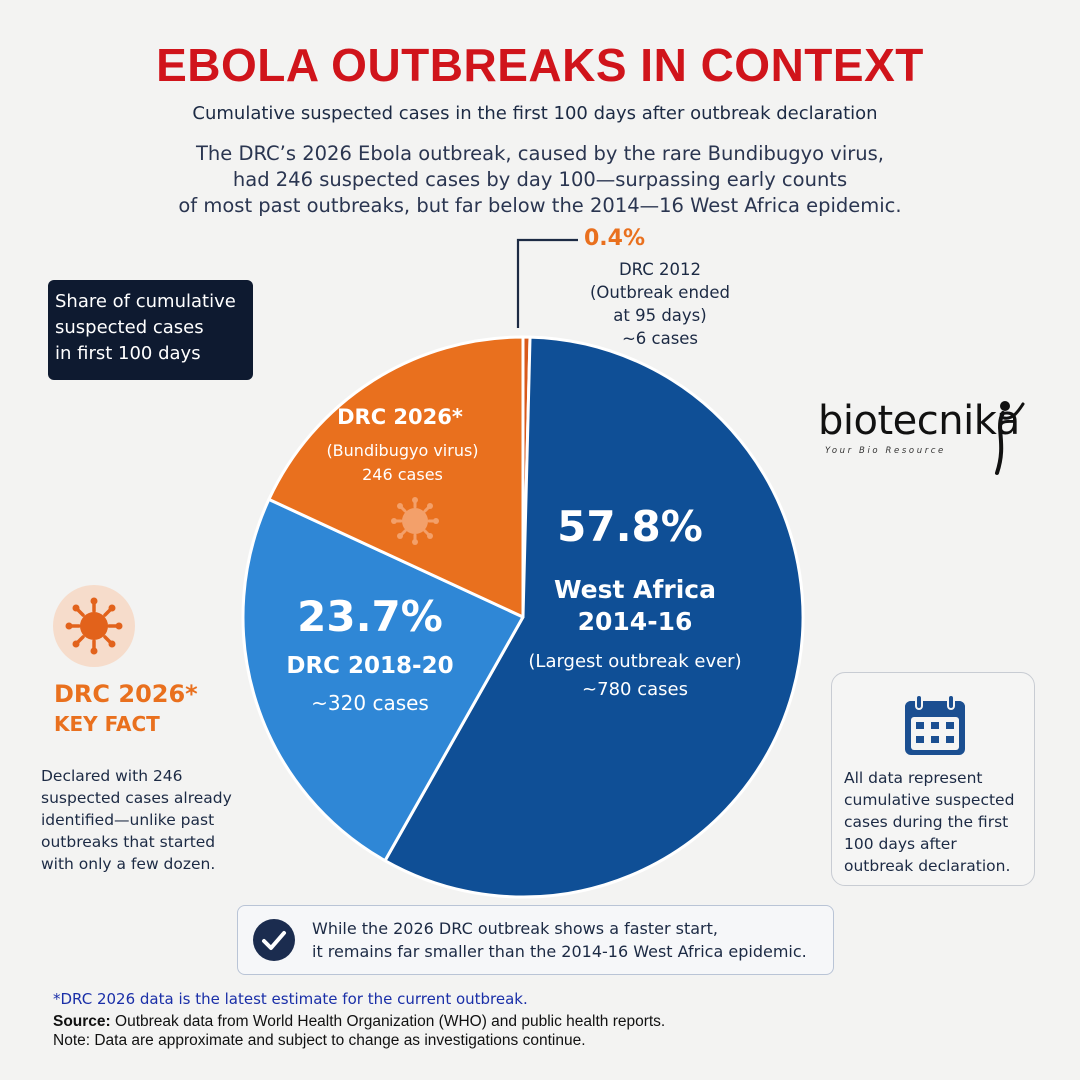 The height and width of the screenshot is (1080, 1080). I want to click on key-fact-title: DRC 2026*, so click(126, 694).